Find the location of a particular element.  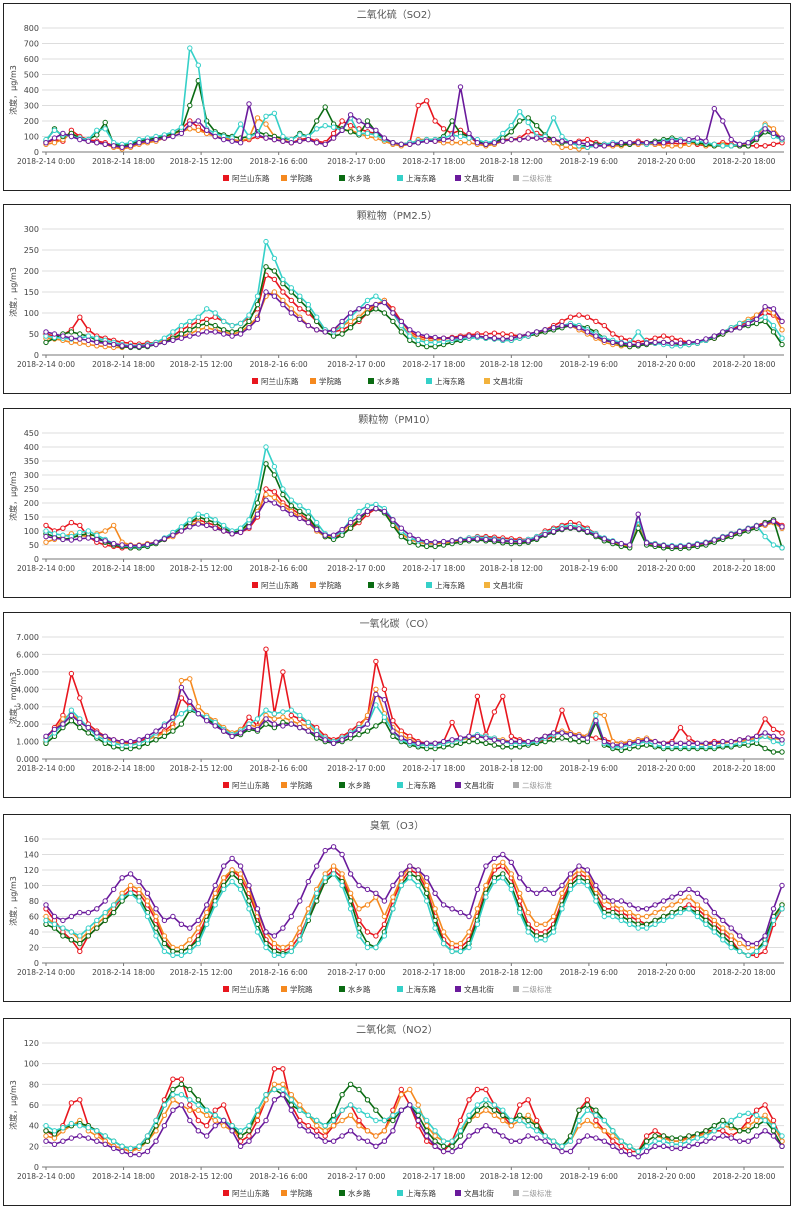

x-tick-label: 2018-2-17 0:00 is located at coordinates (356, 161).